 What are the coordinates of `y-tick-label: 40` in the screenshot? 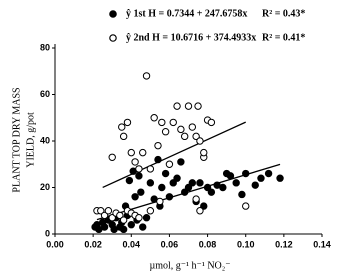 It's located at (45, 140).